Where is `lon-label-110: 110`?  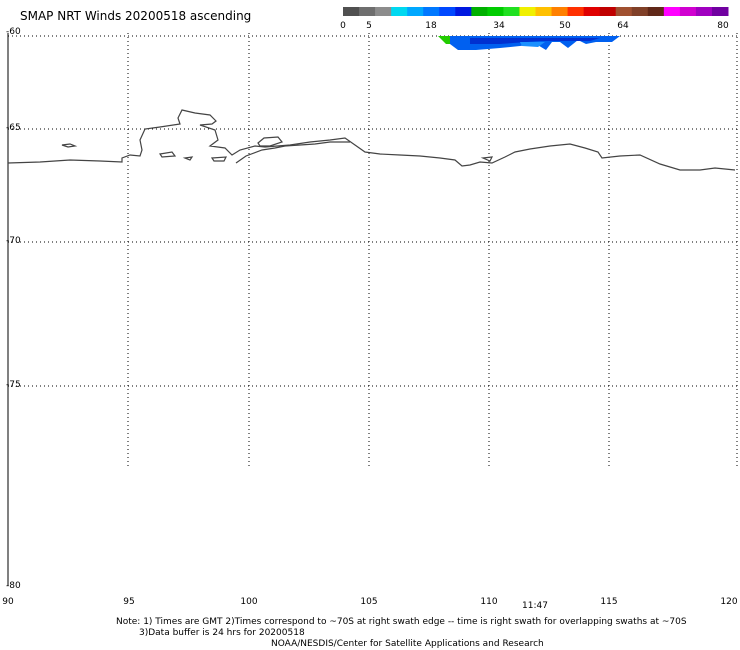
lon-label-110: 110 is located at coordinates (489, 602).